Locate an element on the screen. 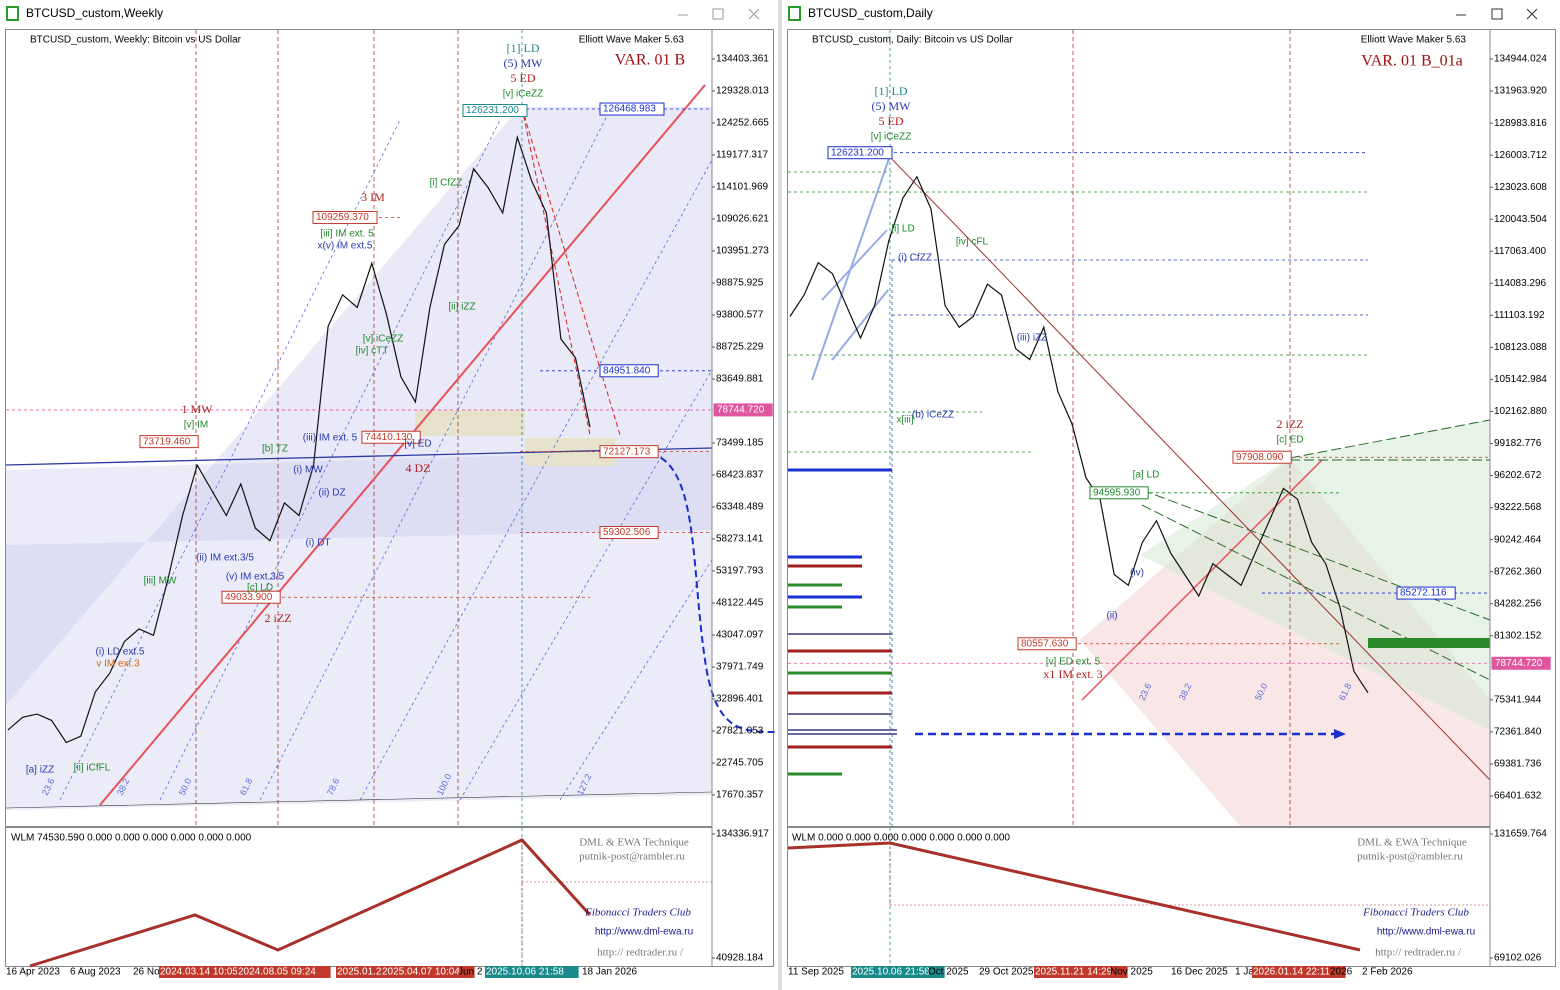  wave-label: 2 iZZ is located at coordinates (1290, 424).